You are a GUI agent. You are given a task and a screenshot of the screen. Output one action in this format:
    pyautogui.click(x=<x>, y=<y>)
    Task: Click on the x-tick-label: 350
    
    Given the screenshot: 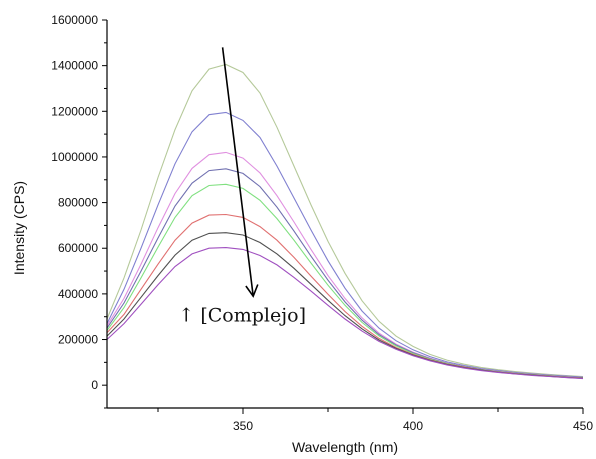 What is the action you would take?
    pyautogui.click(x=243, y=426)
    